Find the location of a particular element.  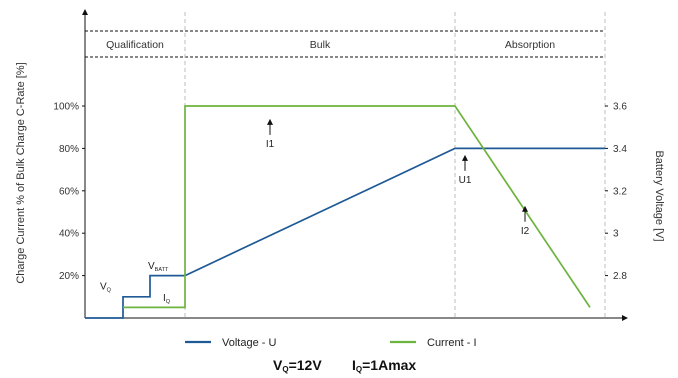

y-right-tick-label: 3.4 is located at coordinates (620, 149).